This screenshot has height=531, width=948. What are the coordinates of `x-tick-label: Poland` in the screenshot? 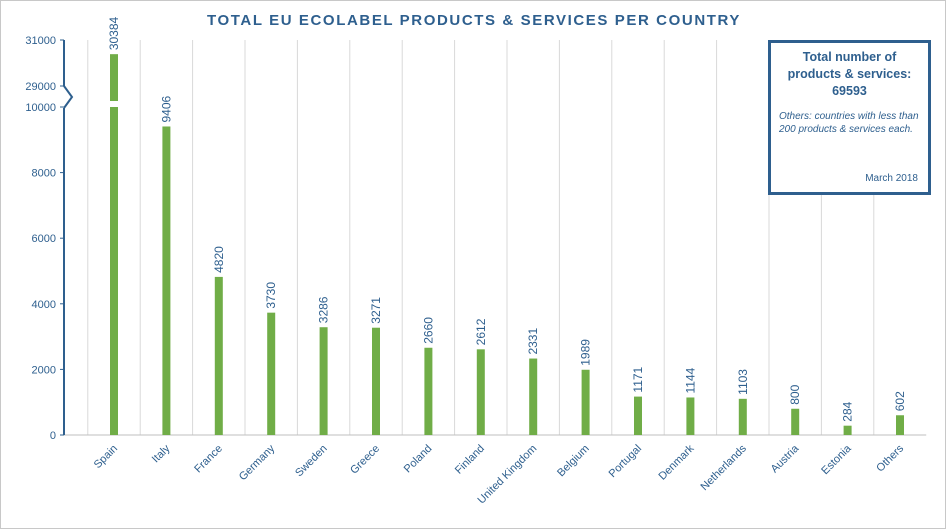 It's located at (418, 459).